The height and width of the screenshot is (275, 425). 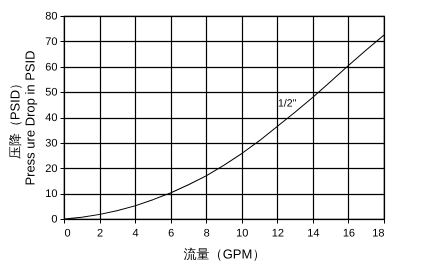 What do you see at coordinates (349, 234) in the screenshot?
I see `x-tick-label: 16` at bounding box center [349, 234].